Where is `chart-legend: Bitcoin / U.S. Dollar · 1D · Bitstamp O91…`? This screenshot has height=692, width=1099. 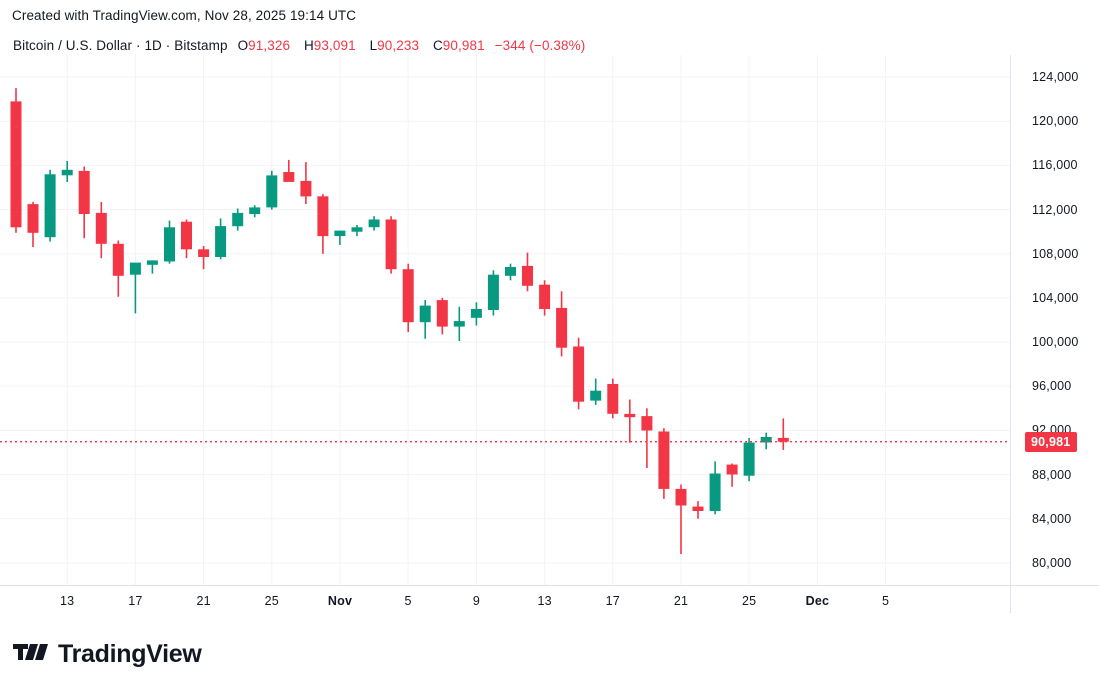 chart-legend: Bitcoin / U.S. Dollar · 1D · Bitstamp O91… is located at coordinates (299, 45).